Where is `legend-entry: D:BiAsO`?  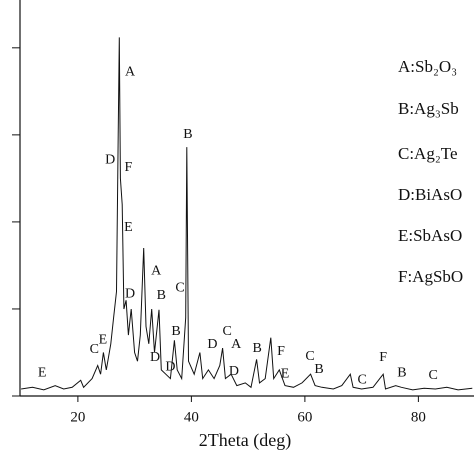
legend-entry: D:BiAsO is located at coordinates (430, 194).